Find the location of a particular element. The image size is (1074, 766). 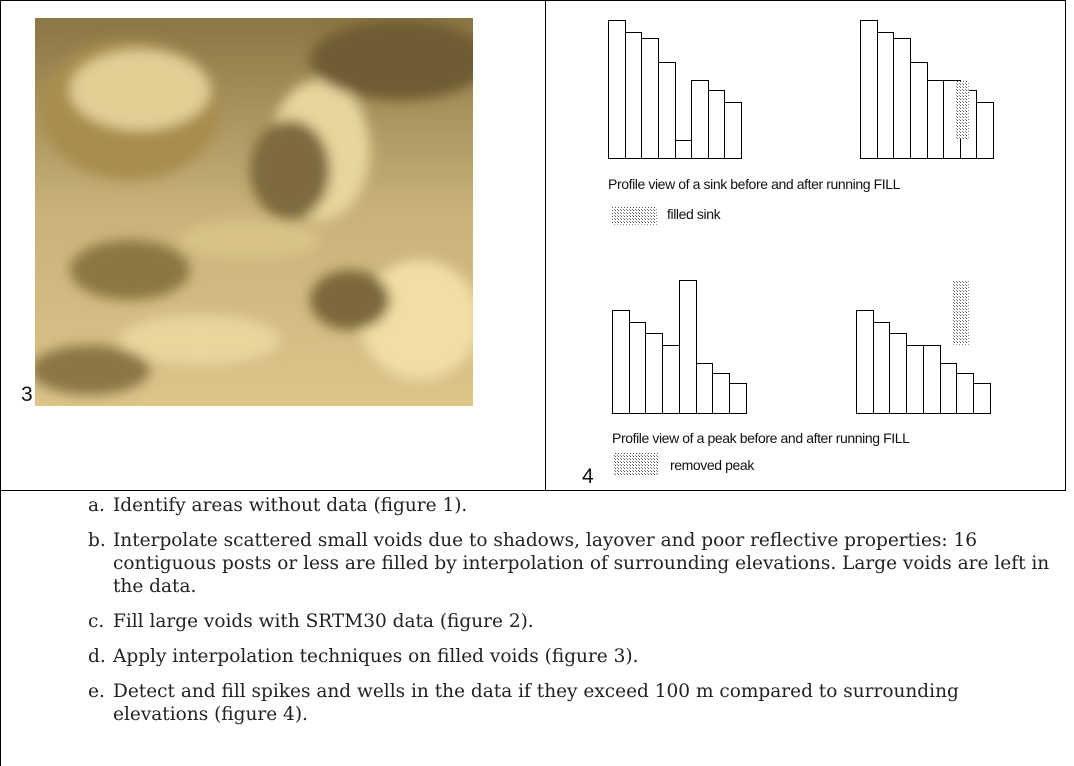

peak-diagram is located at coordinates (801, 377).